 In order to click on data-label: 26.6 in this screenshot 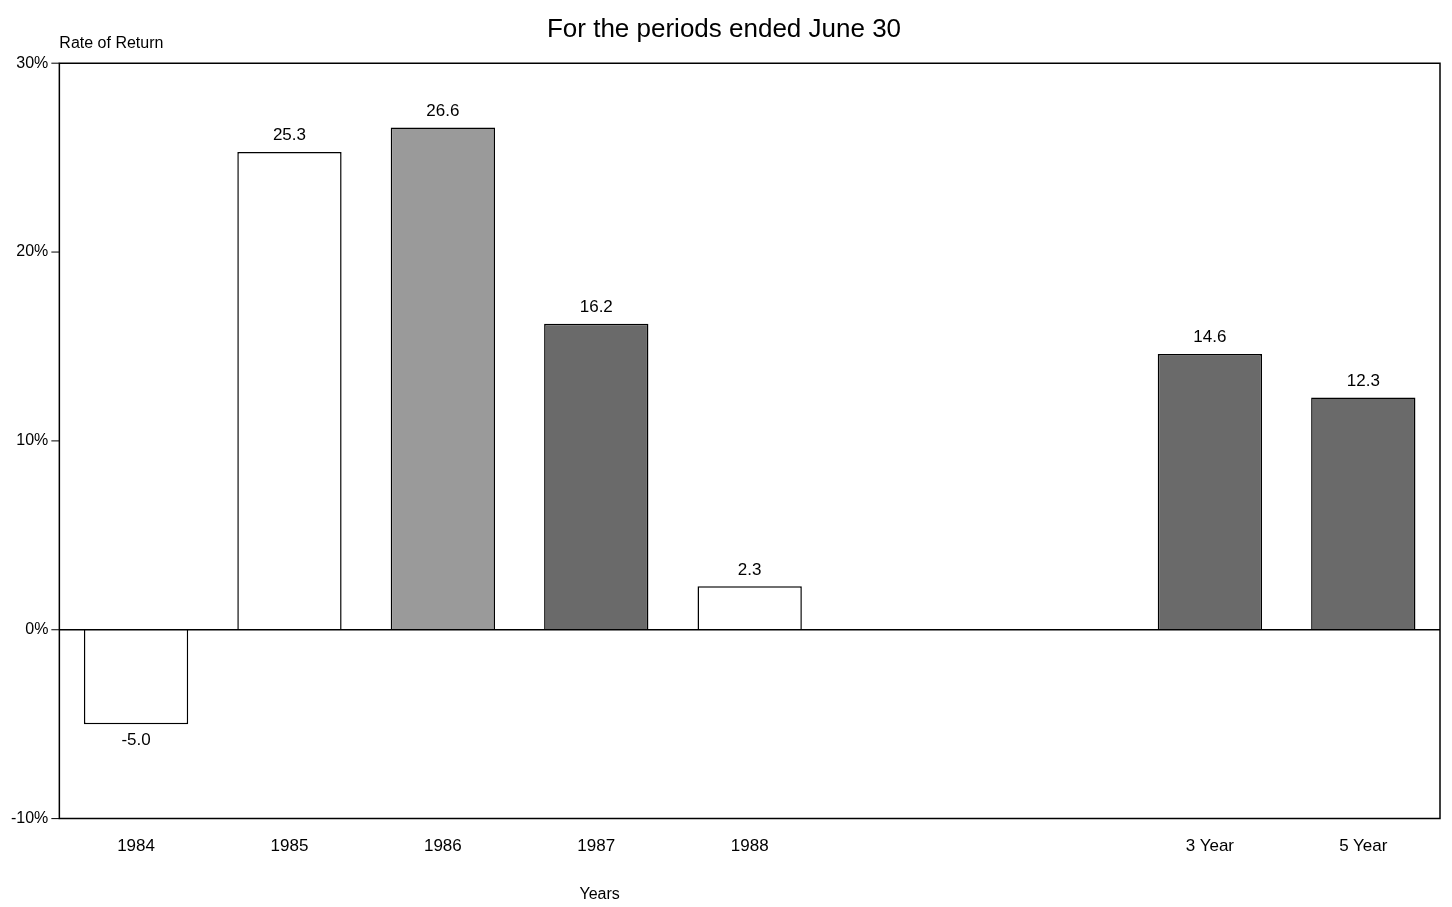, I will do `click(443, 110)`.